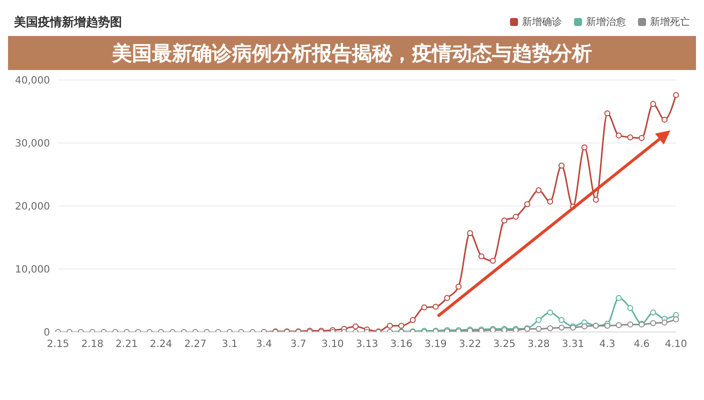 Image resolution: width=704 pixels, height=400 pixels. Describe the element at coordinates (676, 344) in the screenshot. I see `x-tick-label: 4.10` at that location.